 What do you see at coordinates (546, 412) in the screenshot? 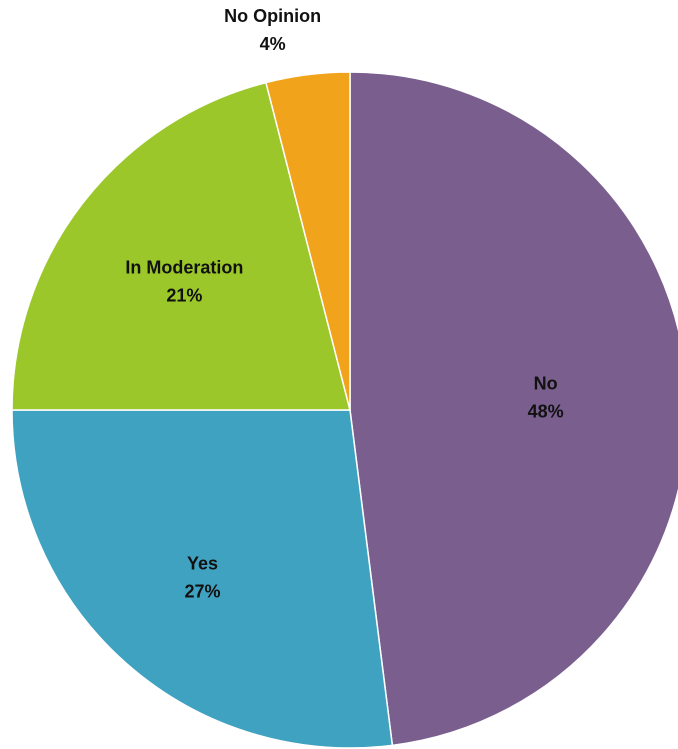
I see `pie-label-no-percent: 48%` at bounding box center [546, 412].